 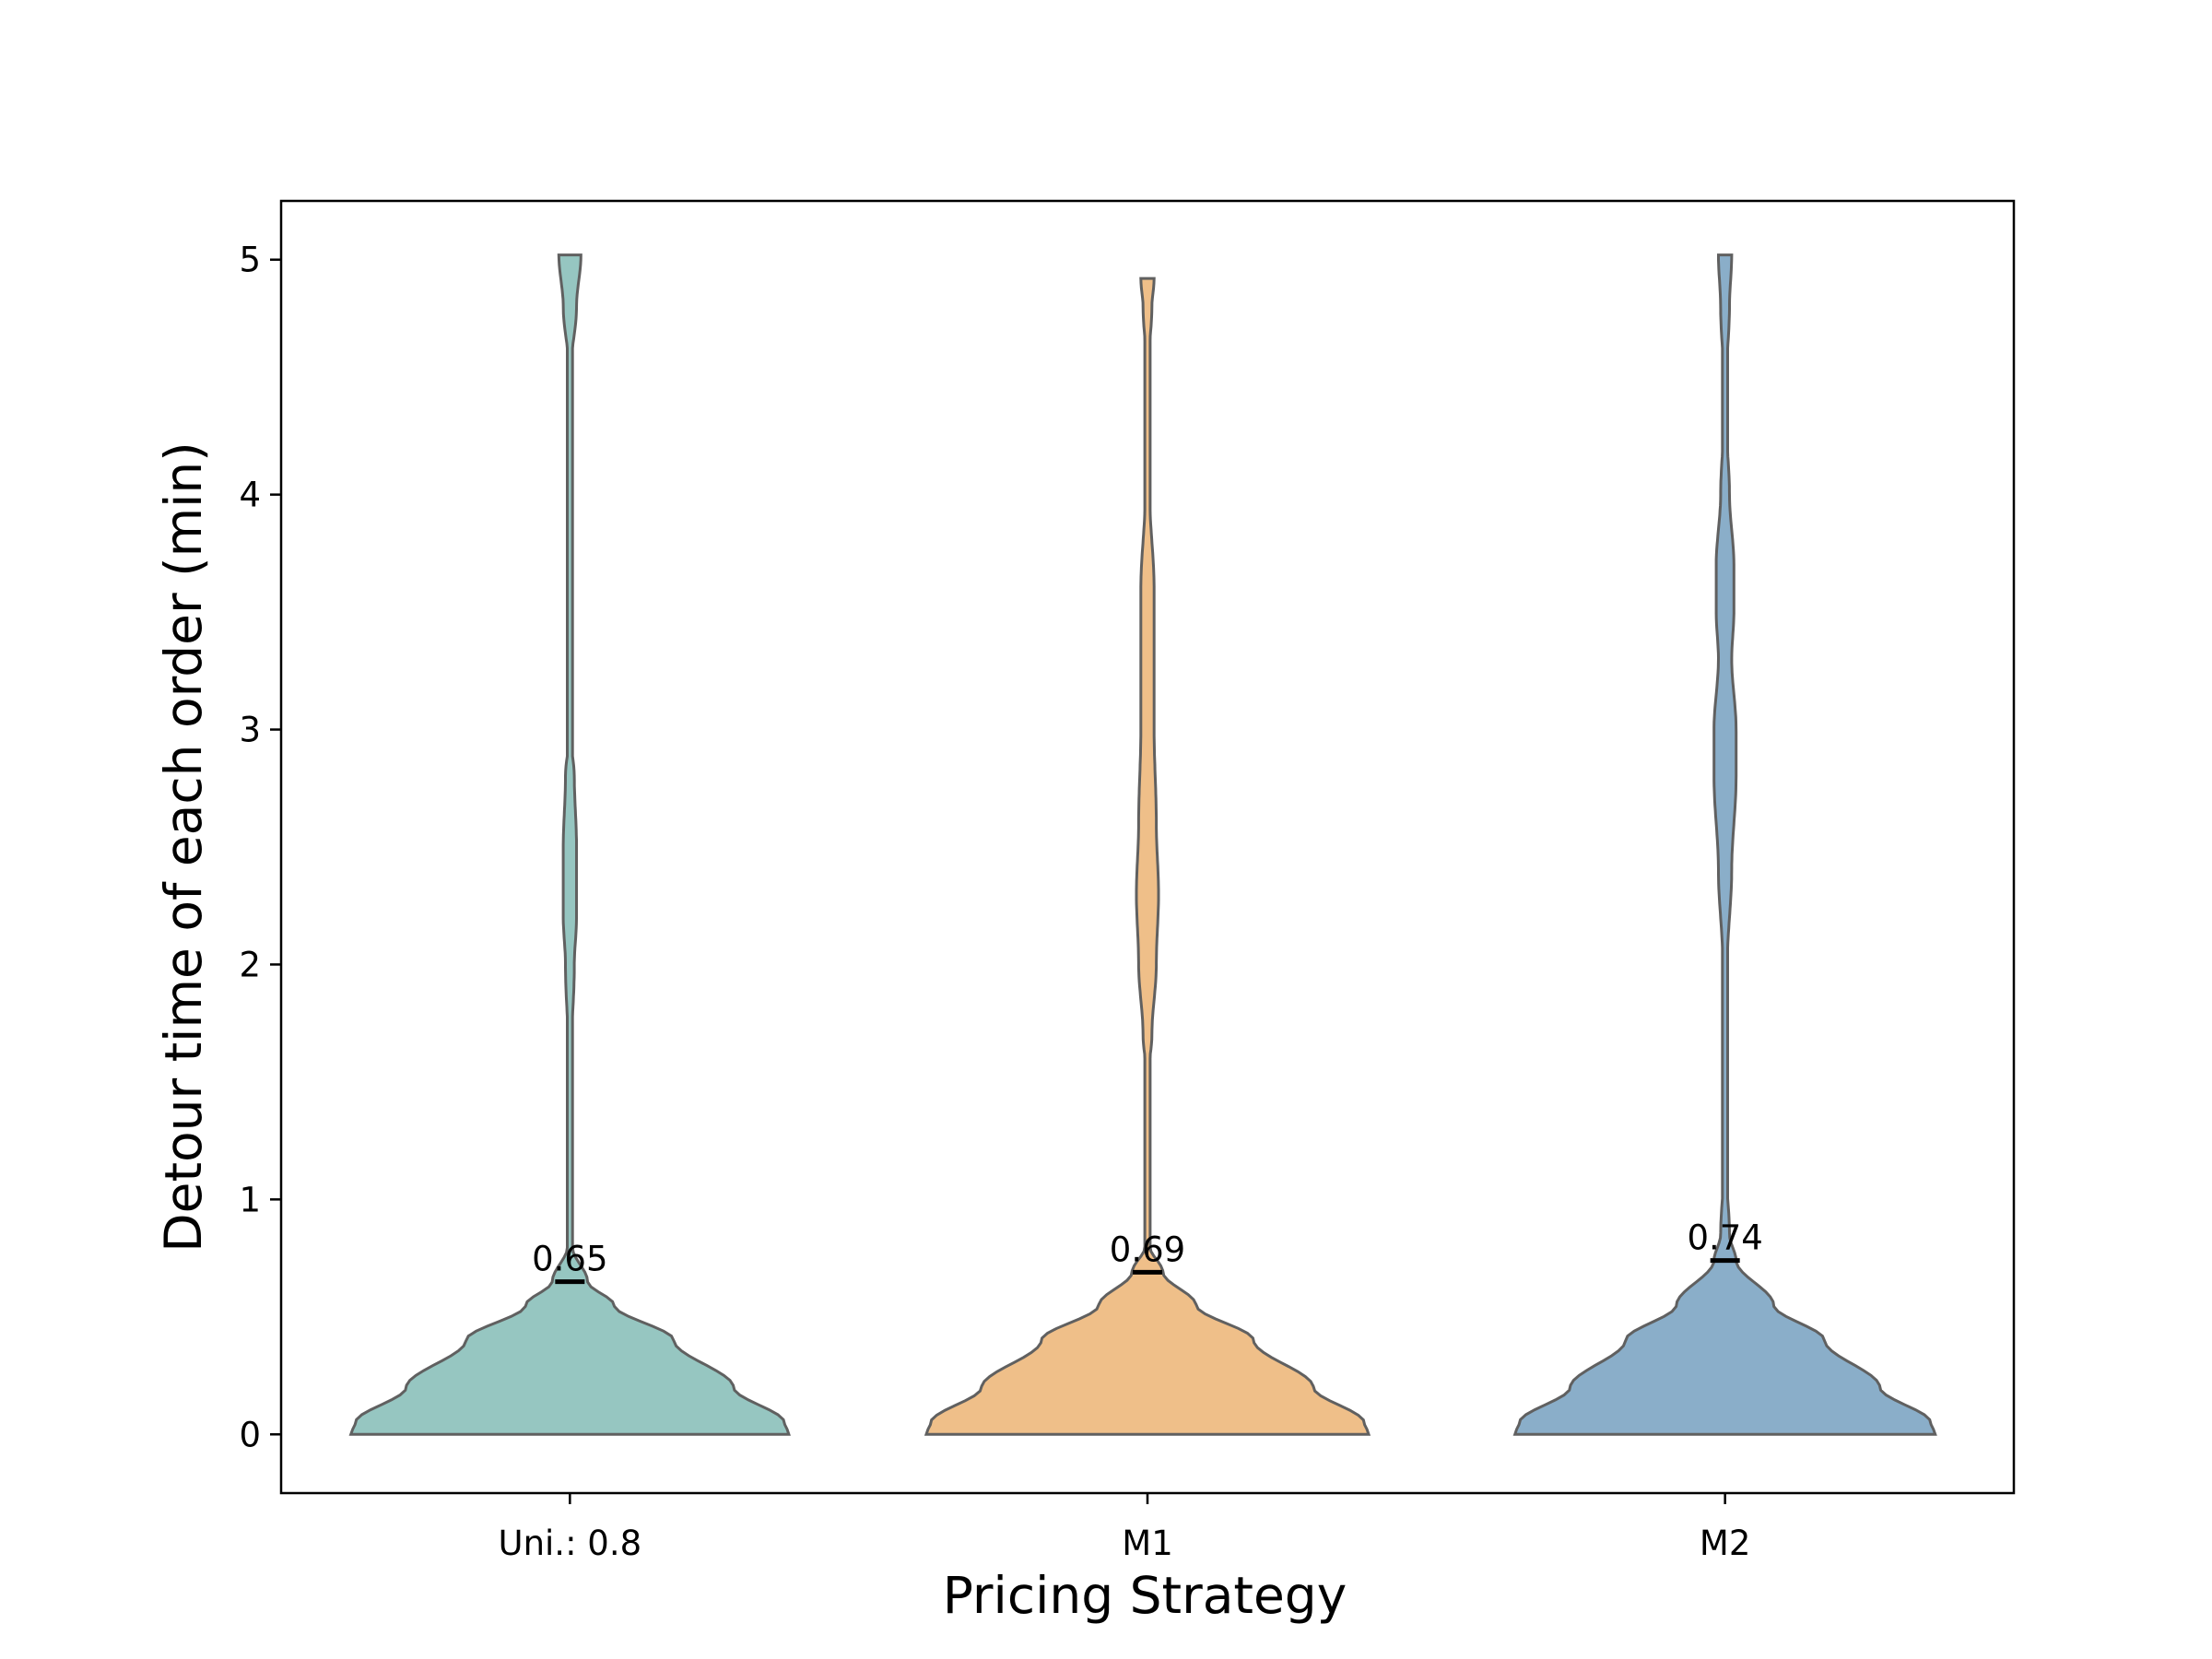 I want to click on median-group: 0.65 0.69 0.74, so click(x=1147, y=1251).